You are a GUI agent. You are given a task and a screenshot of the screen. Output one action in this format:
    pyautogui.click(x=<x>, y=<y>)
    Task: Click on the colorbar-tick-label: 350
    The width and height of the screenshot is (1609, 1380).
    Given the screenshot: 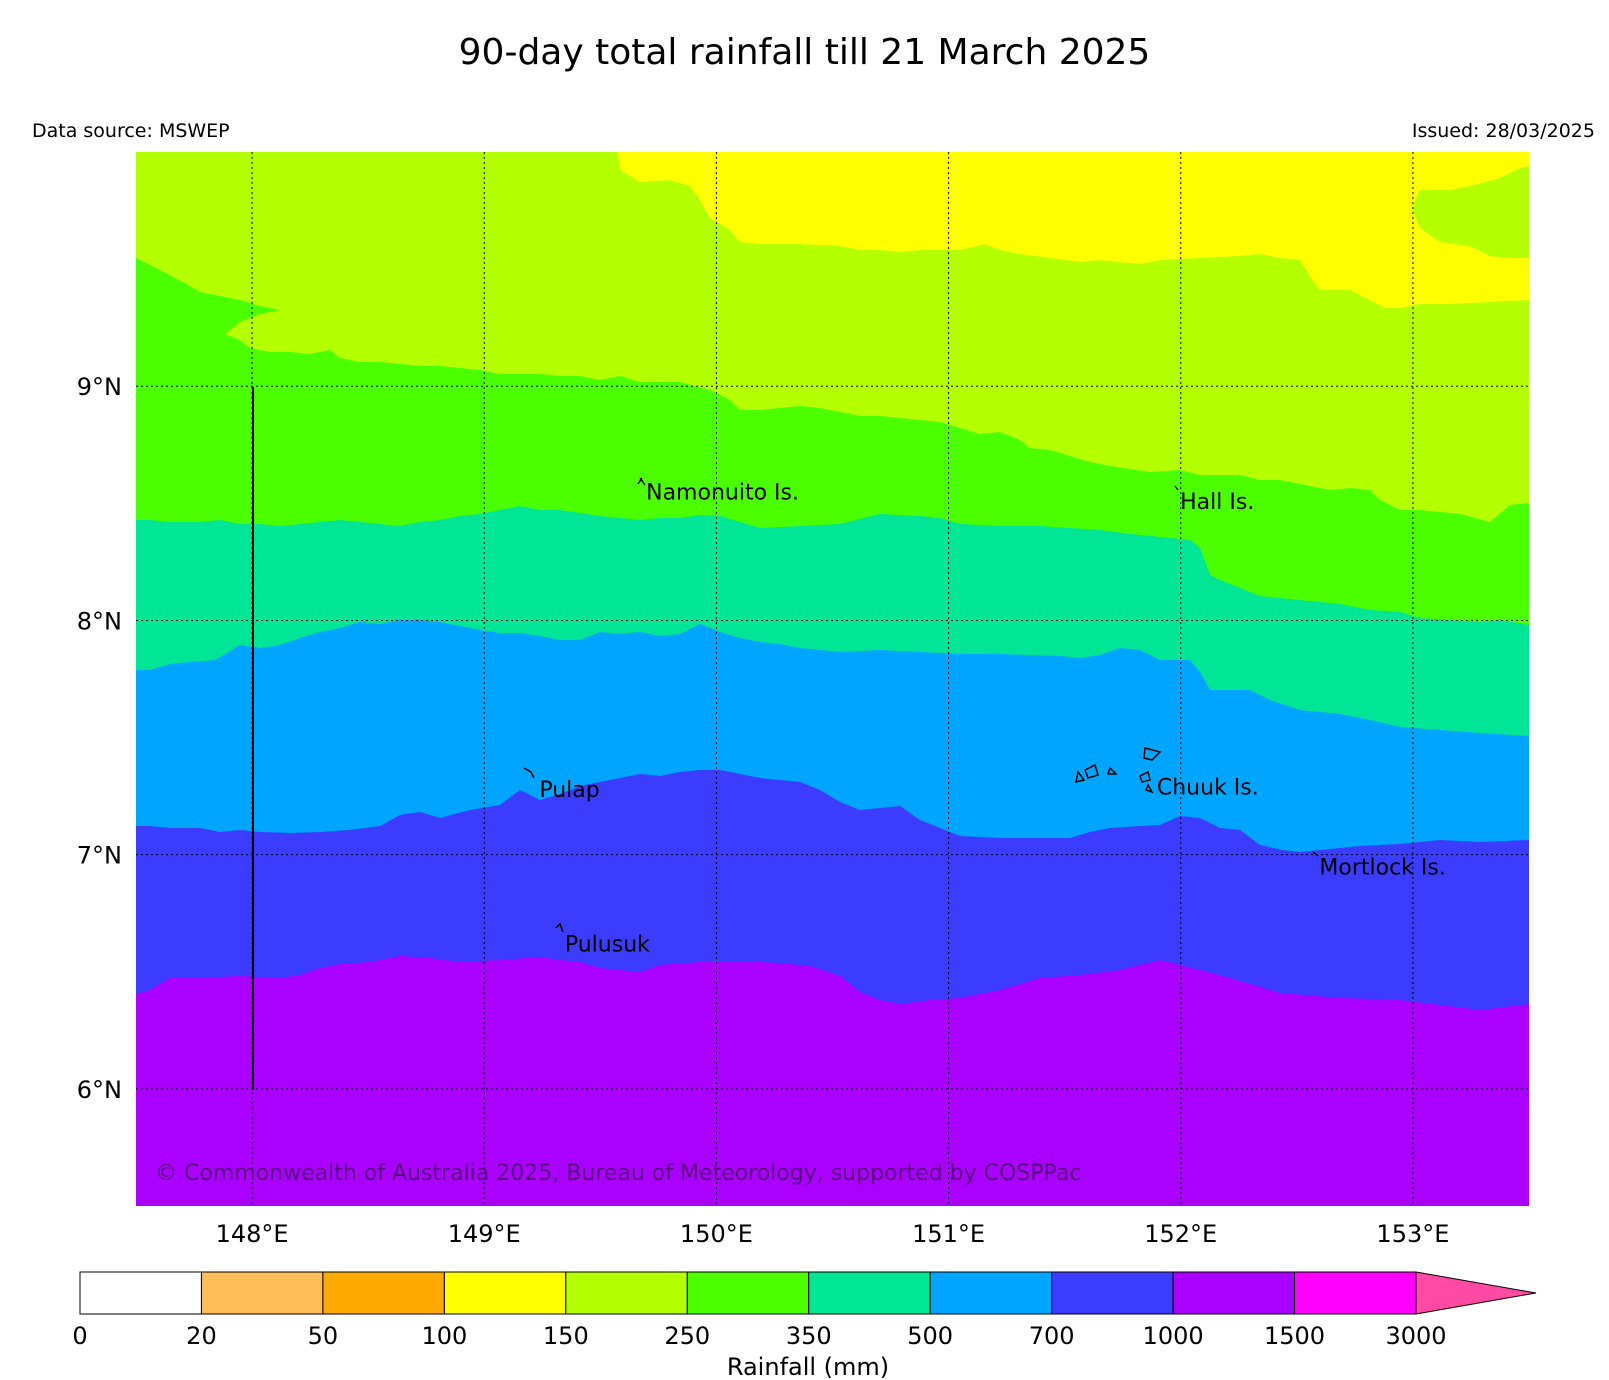 What is the action you would take?
    pyautogui.click(x=809, y=1336)
    